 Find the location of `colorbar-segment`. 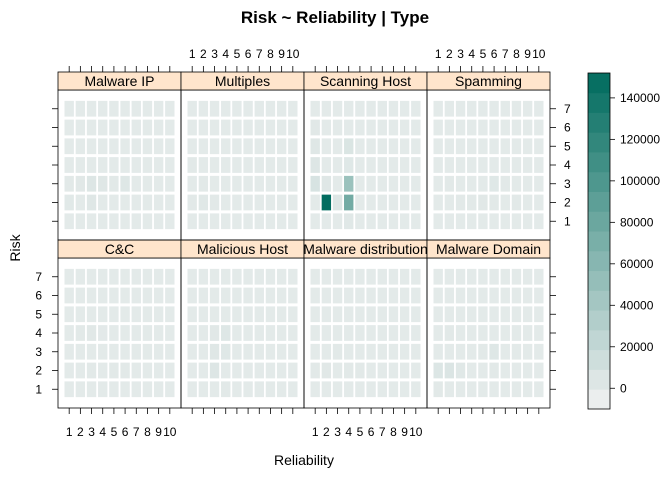

colorbar-segment is located at coordinates (599, 102).